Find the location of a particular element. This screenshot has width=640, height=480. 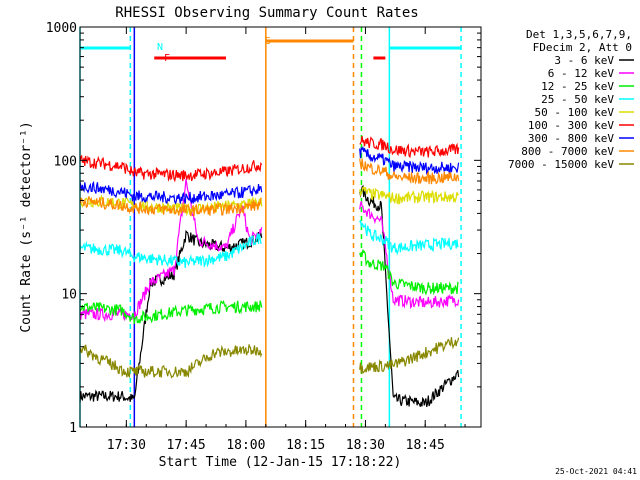

legend-label: 100 - 300 keV is located at coordinates (571, 125).